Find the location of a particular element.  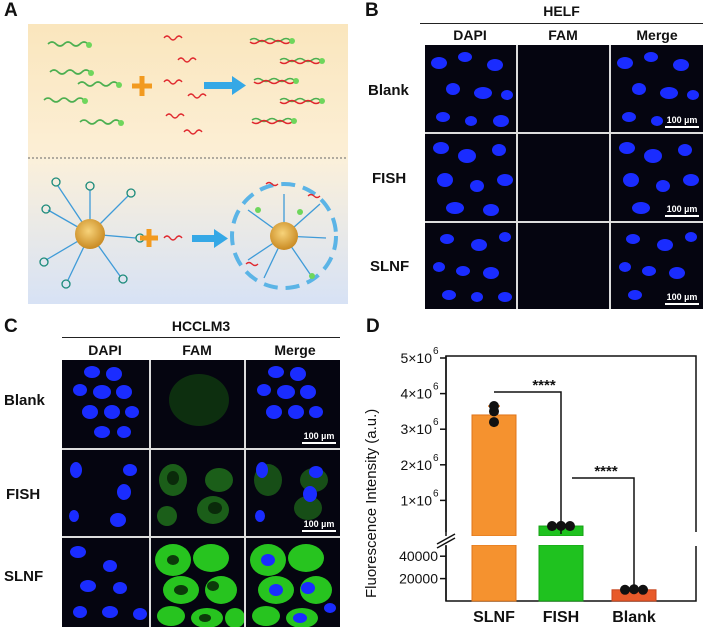

released-fluorophores is located at coordinates (285, 243).